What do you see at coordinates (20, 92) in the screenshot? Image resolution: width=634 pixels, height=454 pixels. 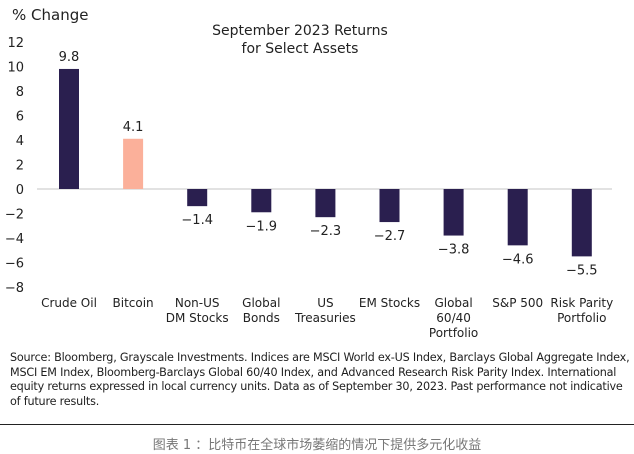 I see `y-tick-label: 8` at bounding box center [20, 92].